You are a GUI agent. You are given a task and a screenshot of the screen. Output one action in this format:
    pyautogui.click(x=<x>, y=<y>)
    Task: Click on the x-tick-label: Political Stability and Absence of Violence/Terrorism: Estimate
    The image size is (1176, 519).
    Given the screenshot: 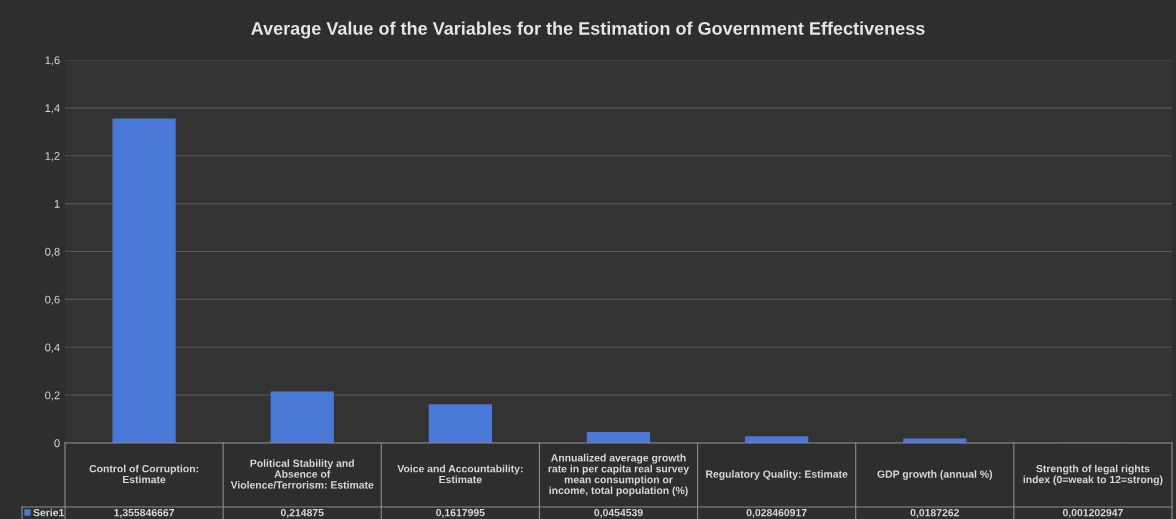 What is the action you would take?
    pyautogui.click(x=302, y=474)
    